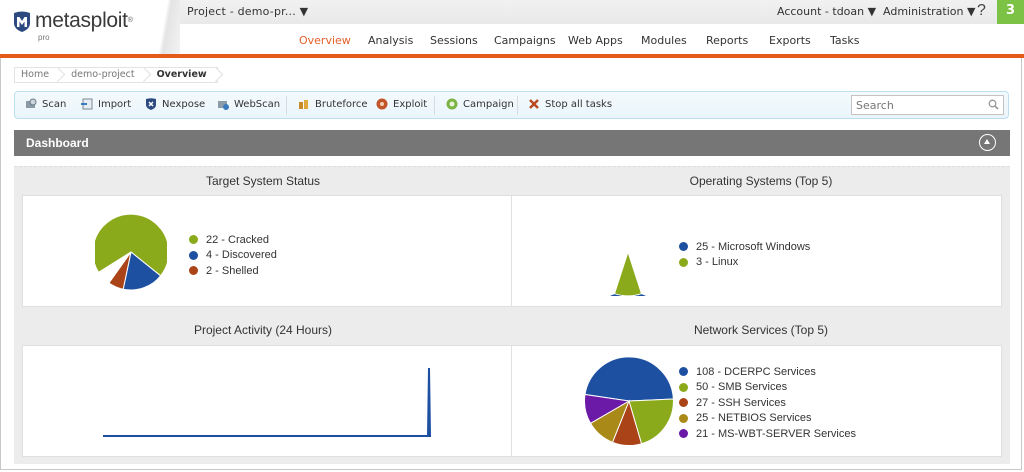 Image resolution: width=1024 pixels, height=472 pixels. I want to click on search-icon, so click(993, 104).